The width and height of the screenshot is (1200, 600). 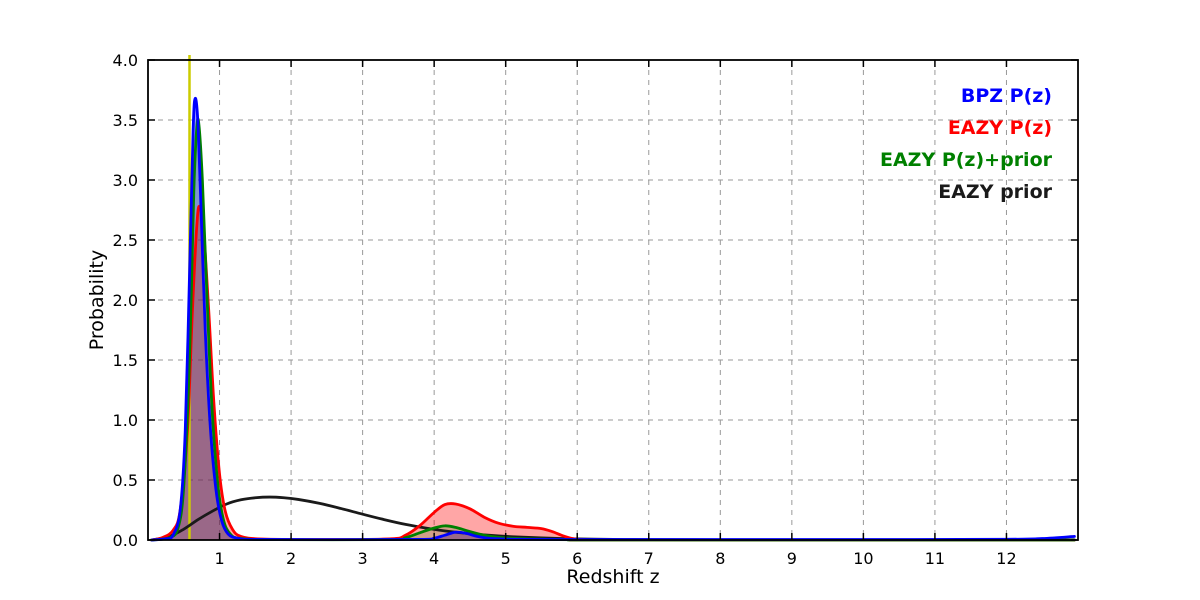 I want to click on legend-entry-eazy-p-z-prior: EAZY P(z)+prior, so click(x=966, y=160).